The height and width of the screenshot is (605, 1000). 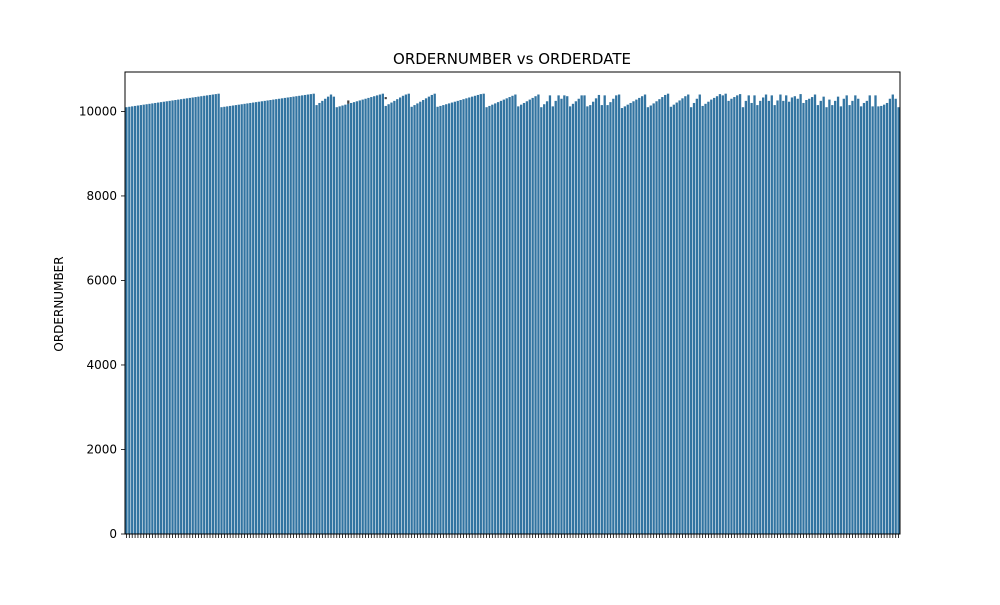 What do you see at coordinates (367, 100) in the screenshot?
I see `error-bar-group` at bounding box center [367, 100].